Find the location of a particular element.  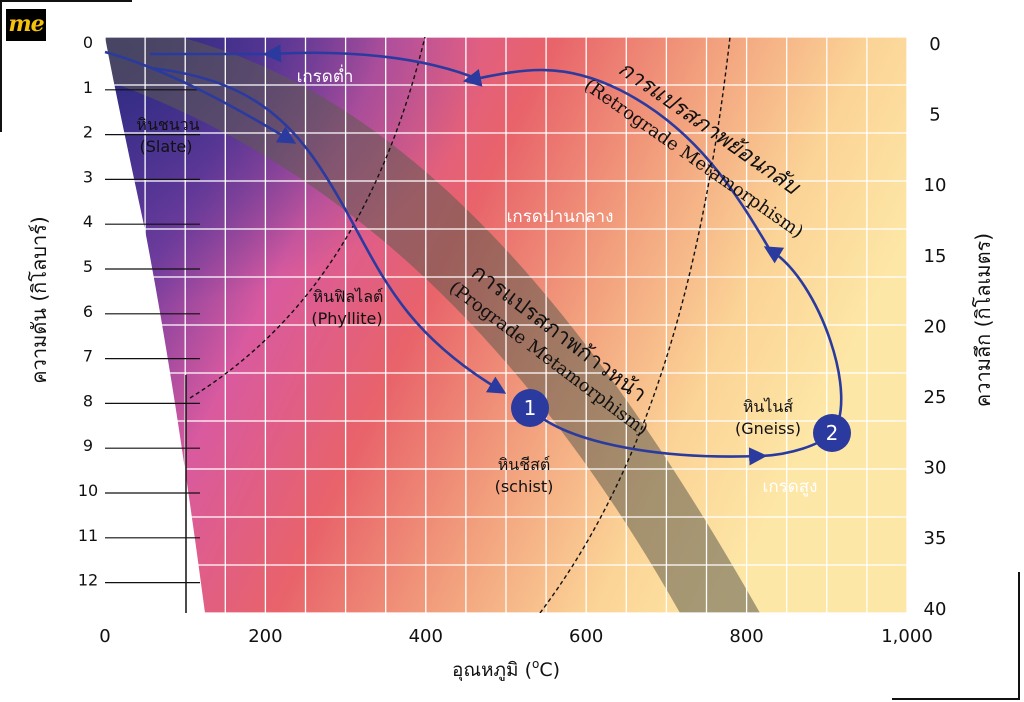

no-metamorphism-zone is located at coordinates (155, 325).